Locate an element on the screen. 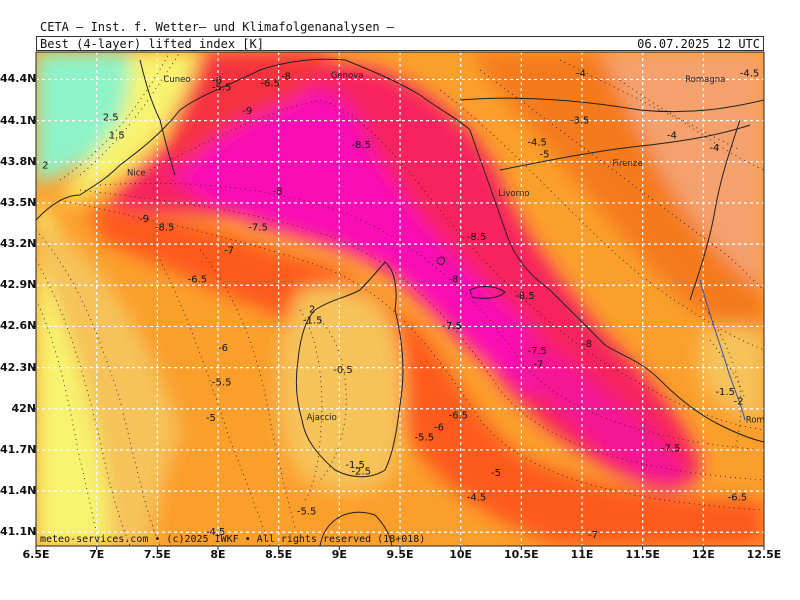 This screenshot has width=800, height=600. city-label: Cuneo is located at coordinates (176, 80).